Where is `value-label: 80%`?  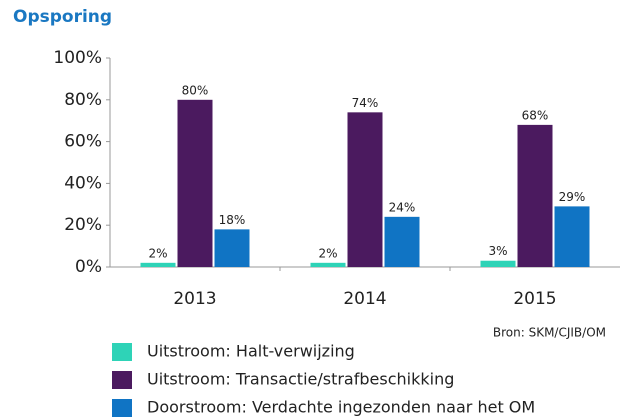 value-label: 80% is located at coordinates (195, 90).